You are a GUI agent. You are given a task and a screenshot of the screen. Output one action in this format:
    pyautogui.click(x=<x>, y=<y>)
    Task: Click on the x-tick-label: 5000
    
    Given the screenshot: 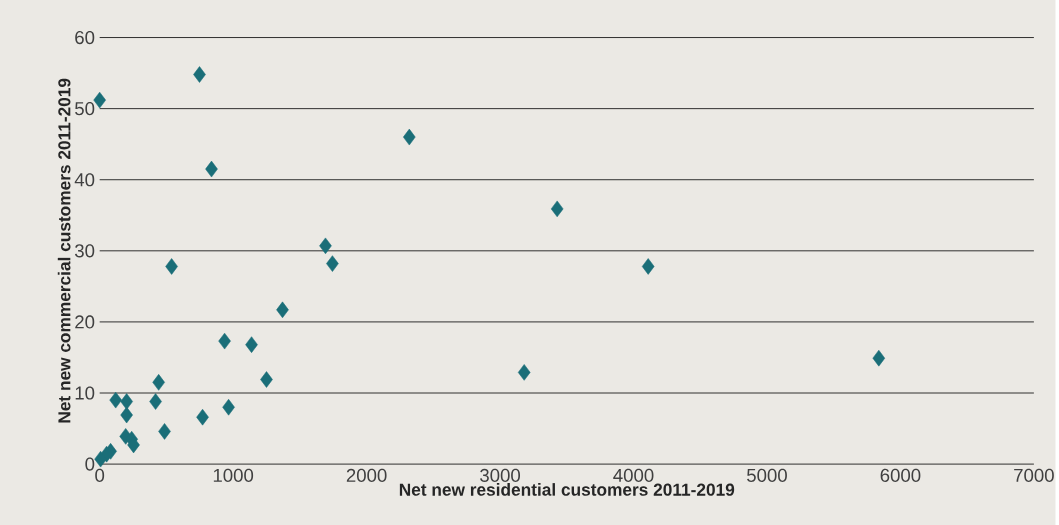 What is the action you would take?
    pyautogui.click(x=767, y=475)
    